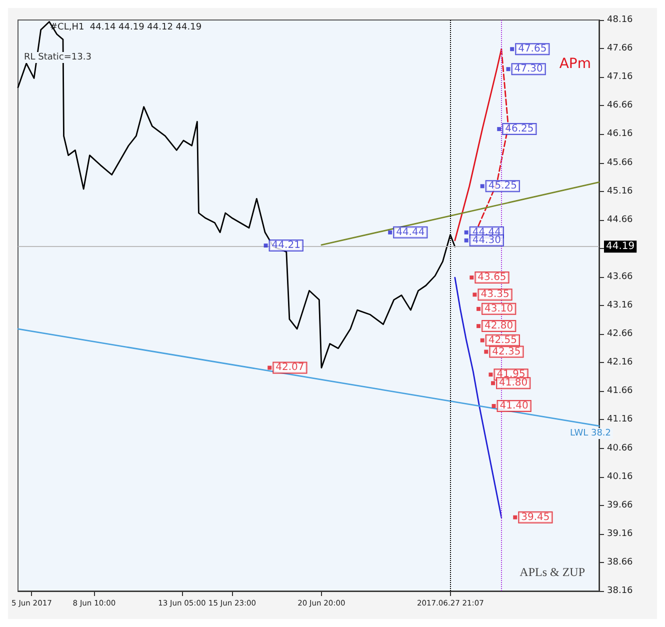  What do you see at coordinates (410, 232) in the screenshot?
I see `annotation: 44.44` at bounding box center [410, 232].